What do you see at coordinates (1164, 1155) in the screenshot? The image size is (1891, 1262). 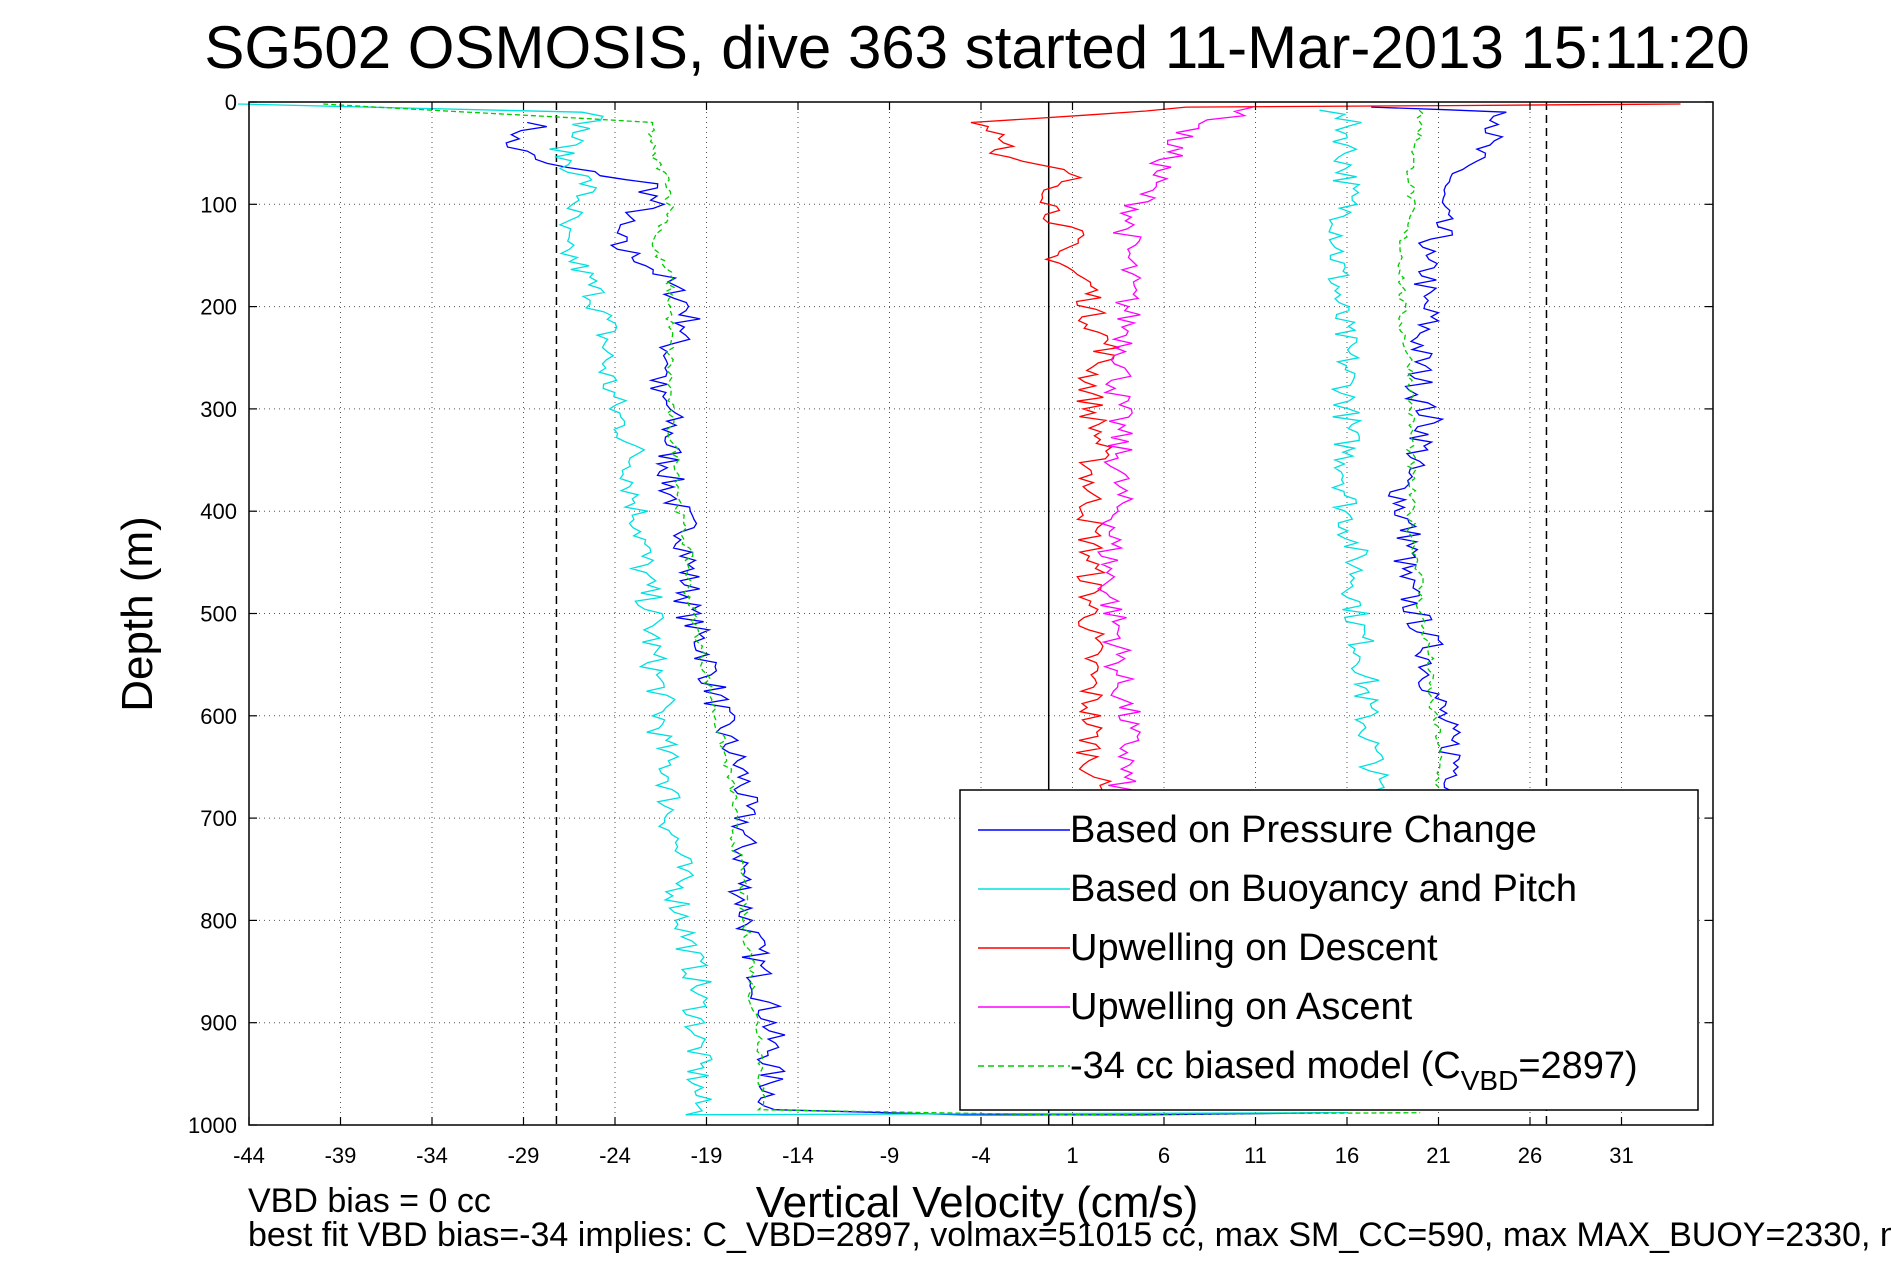 I see `x-tick-label: 6` at bounding box center [1164, 1155].